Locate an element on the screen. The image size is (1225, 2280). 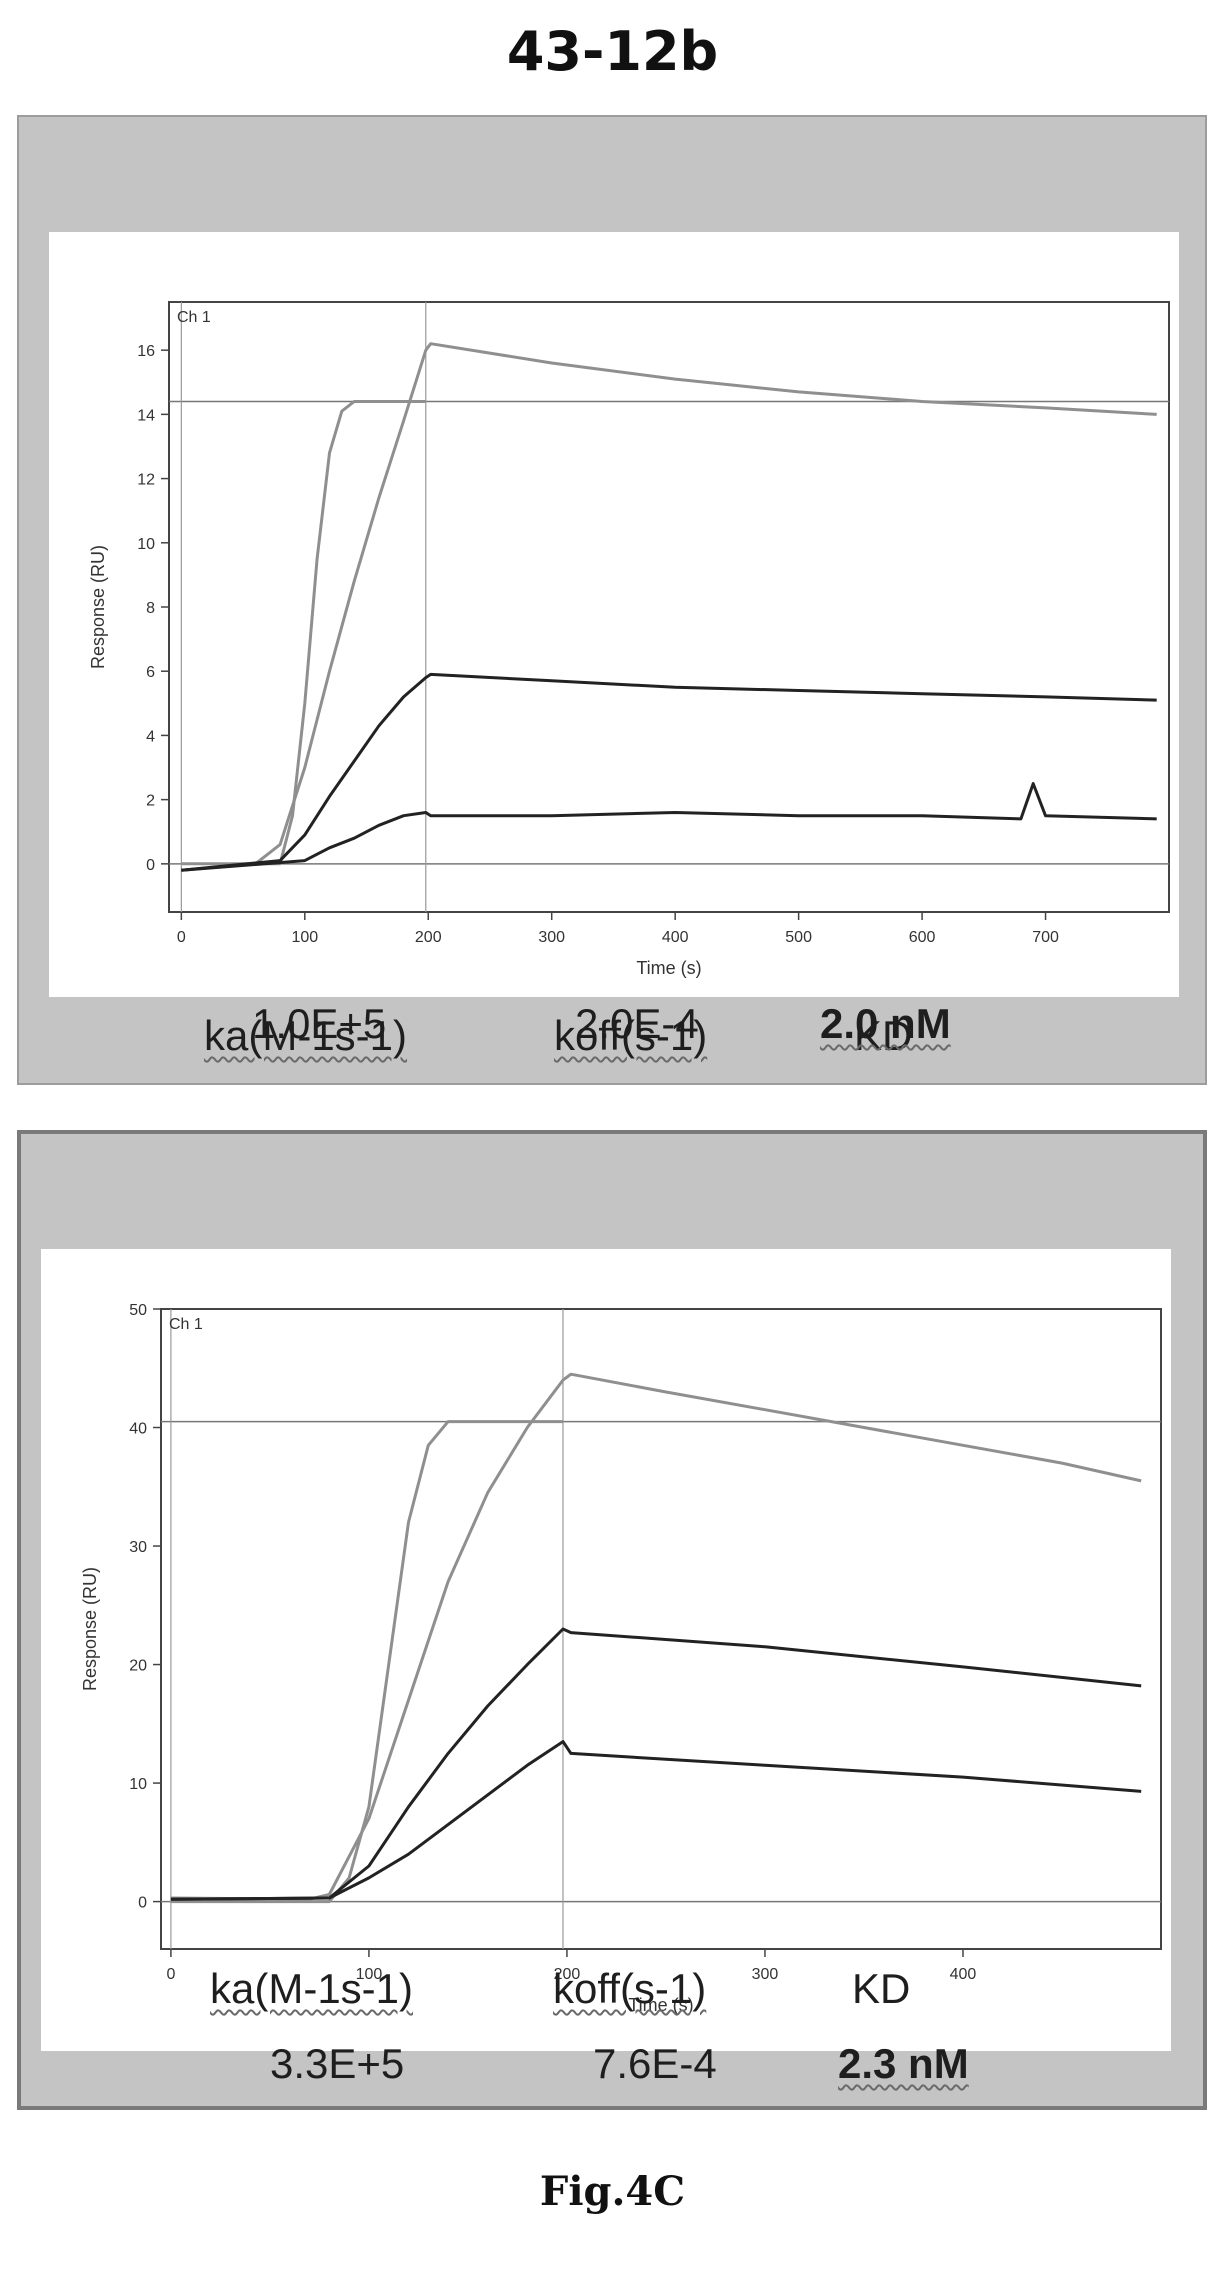
x-tick-label-1-4: 400 is located at coordinates (675, 937).